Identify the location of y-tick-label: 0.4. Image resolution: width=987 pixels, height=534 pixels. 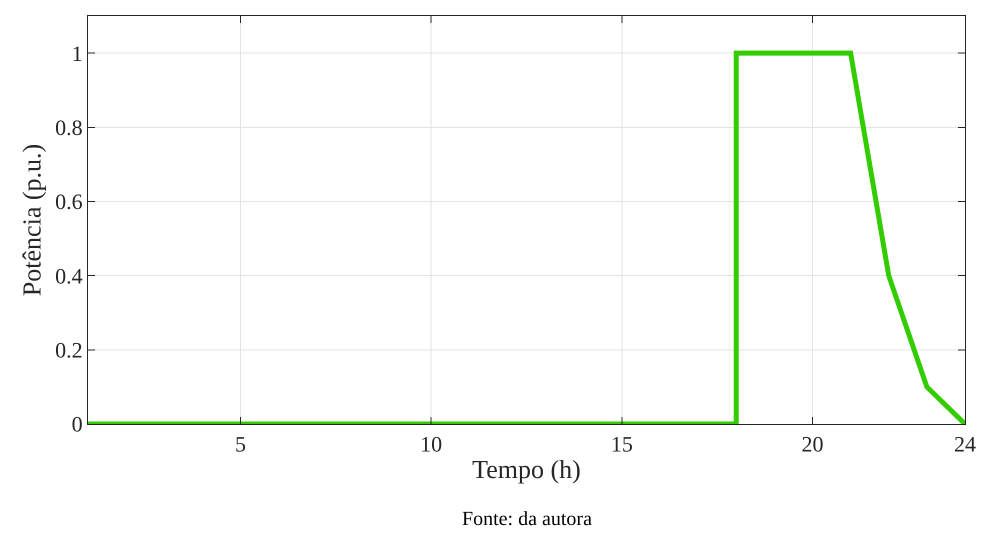
(69, 275).